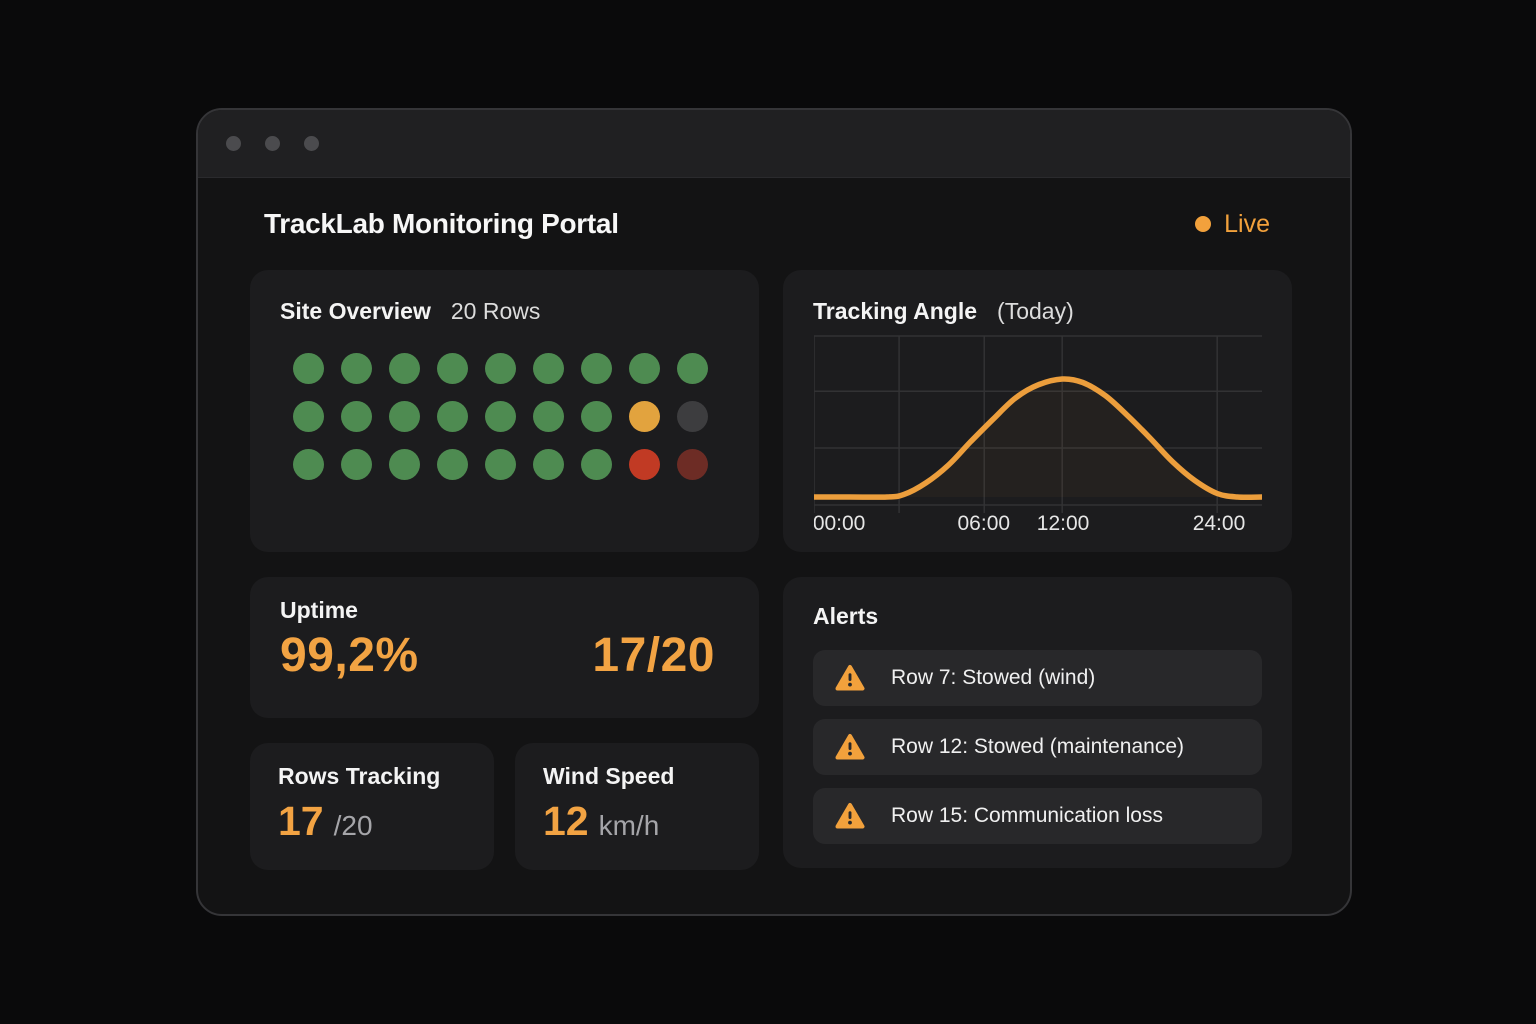 This screenshot has width=1536, height=1024. What do you see at coordinates (319, 610) in the screenshot?
I see `uptime-label: Uptime` at bounding box center [319, 610].